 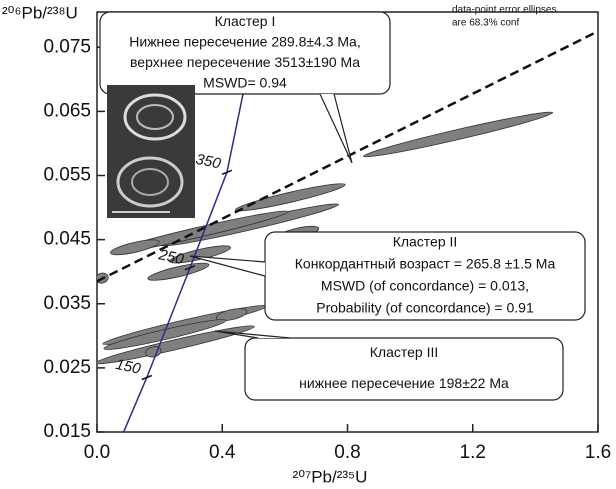 I want to click on x-tick-label: 0.0, so click(x=97, y=452).